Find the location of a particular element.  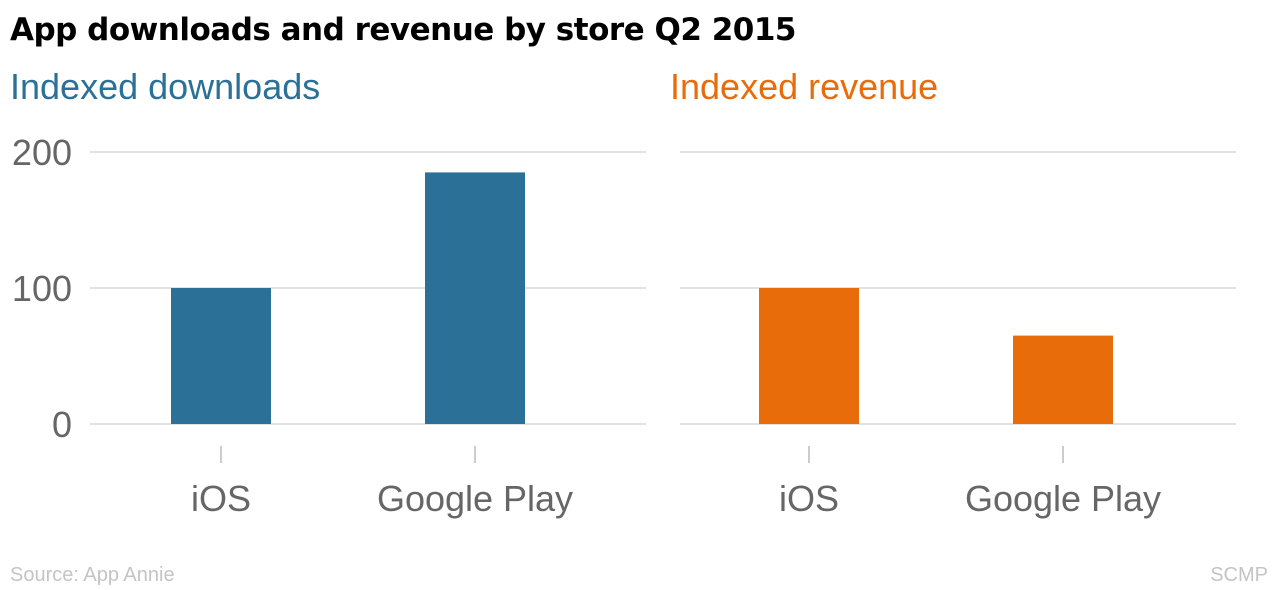

y-tick-label: 200 is located at coordinates (42, 152).